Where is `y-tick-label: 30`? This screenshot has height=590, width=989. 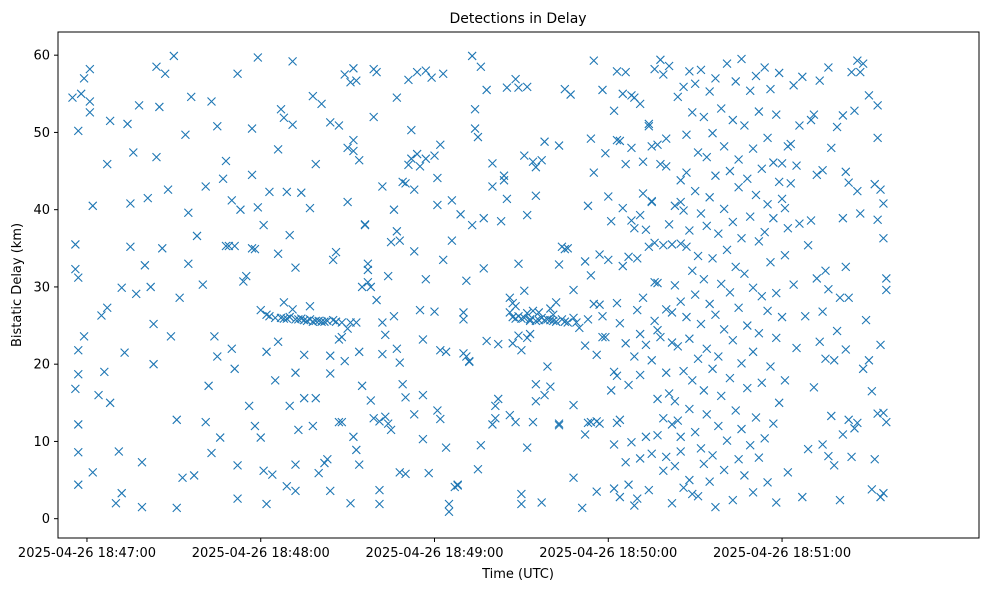
y-tick-label: 30 is located at coordinates (41, 287).